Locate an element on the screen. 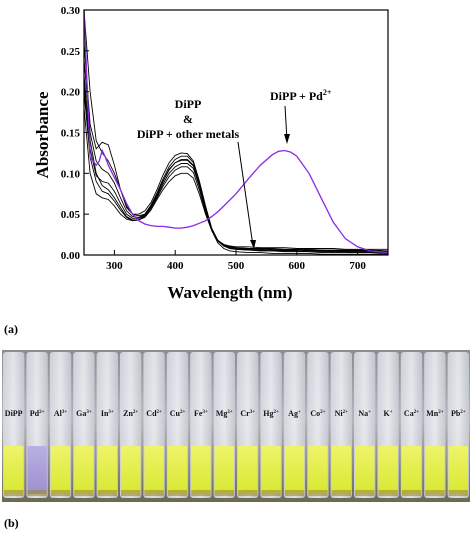  vial-label: Mn2+ is located at coordinates (435, 413).